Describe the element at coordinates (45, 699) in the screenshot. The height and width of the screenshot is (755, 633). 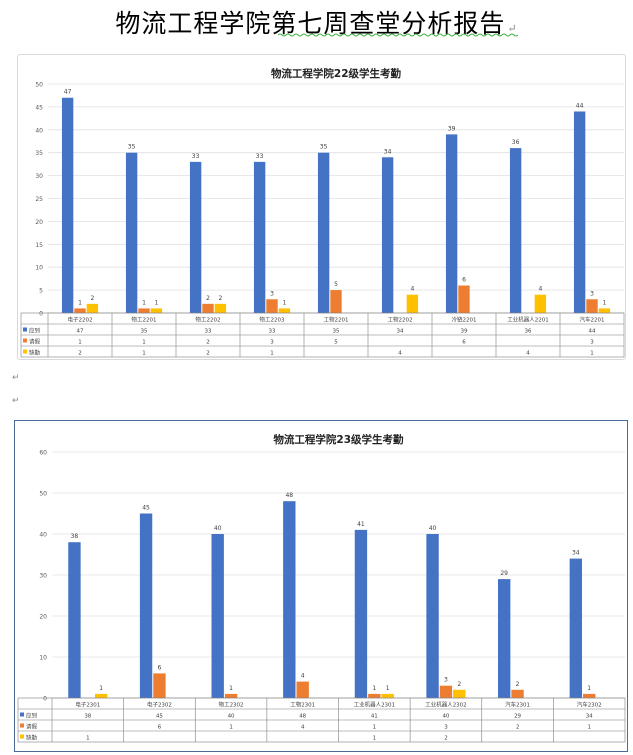
I see `y-tick-label: 0` at that location.